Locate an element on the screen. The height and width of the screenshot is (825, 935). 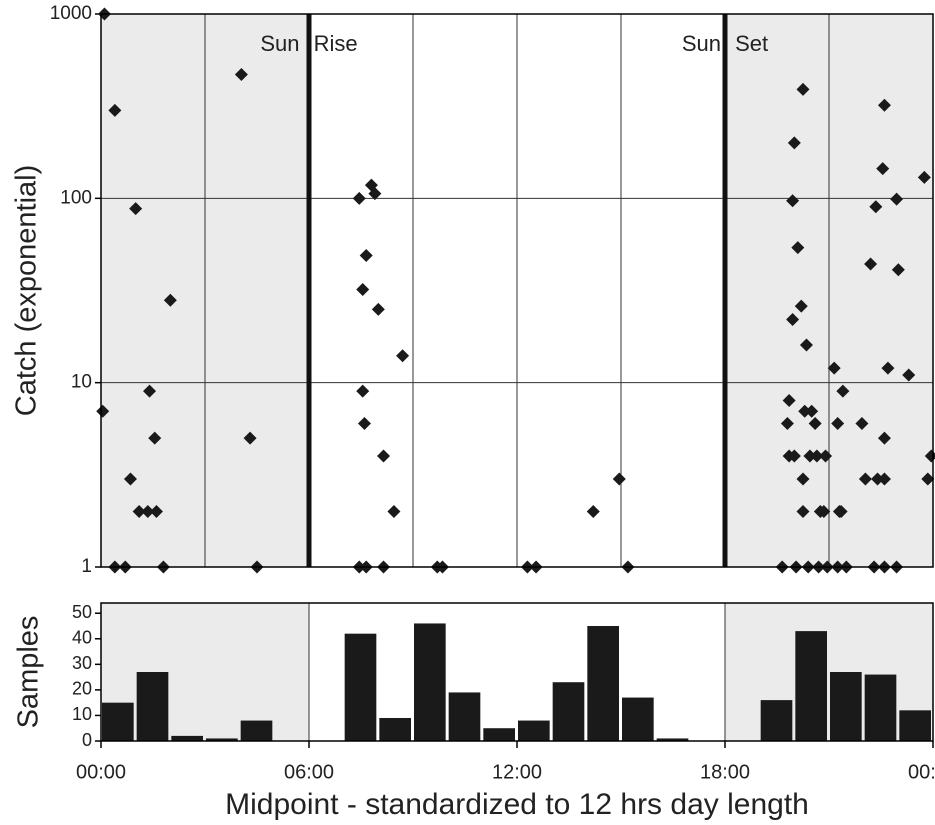
y-axis-label: Samples is located at coordinates (29, 672).